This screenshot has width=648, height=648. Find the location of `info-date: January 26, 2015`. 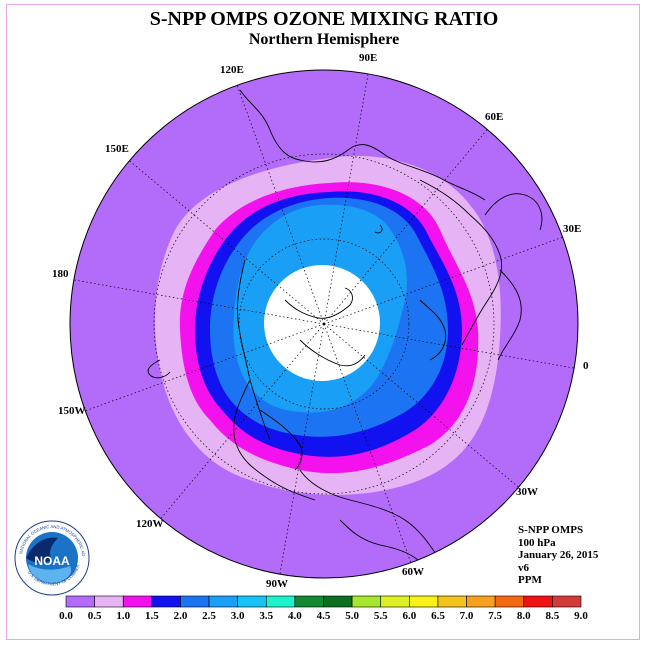

info-date: January 26, 2015 is located at coordinates (558, 555).